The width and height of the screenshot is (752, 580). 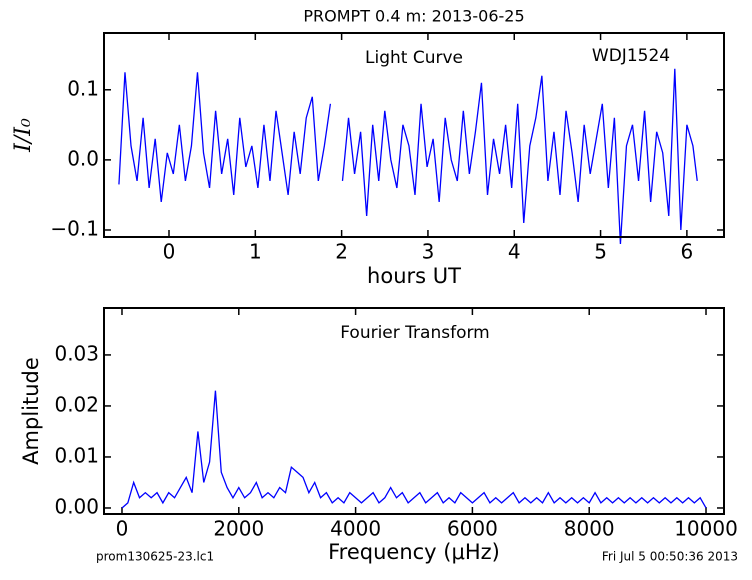 I want to click on x-tick-label: 5, so click(x=600, y=252).